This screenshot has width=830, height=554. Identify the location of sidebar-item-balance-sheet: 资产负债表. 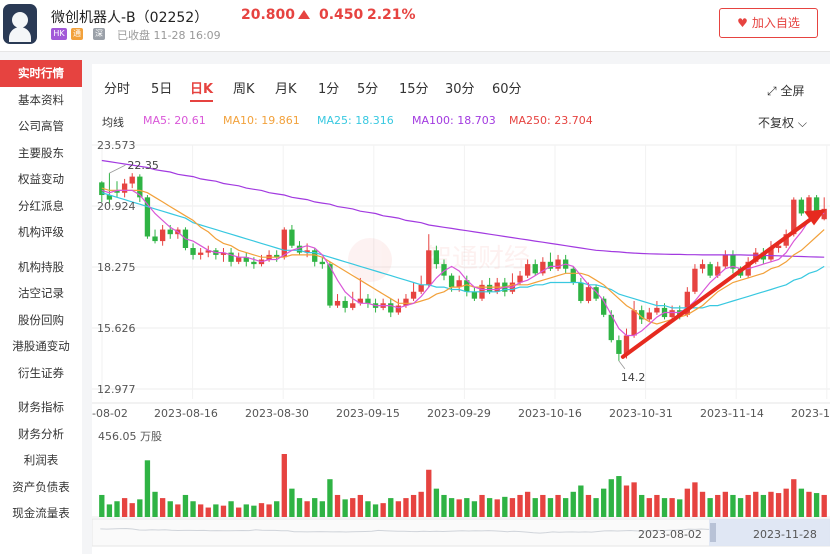
(41, 486).